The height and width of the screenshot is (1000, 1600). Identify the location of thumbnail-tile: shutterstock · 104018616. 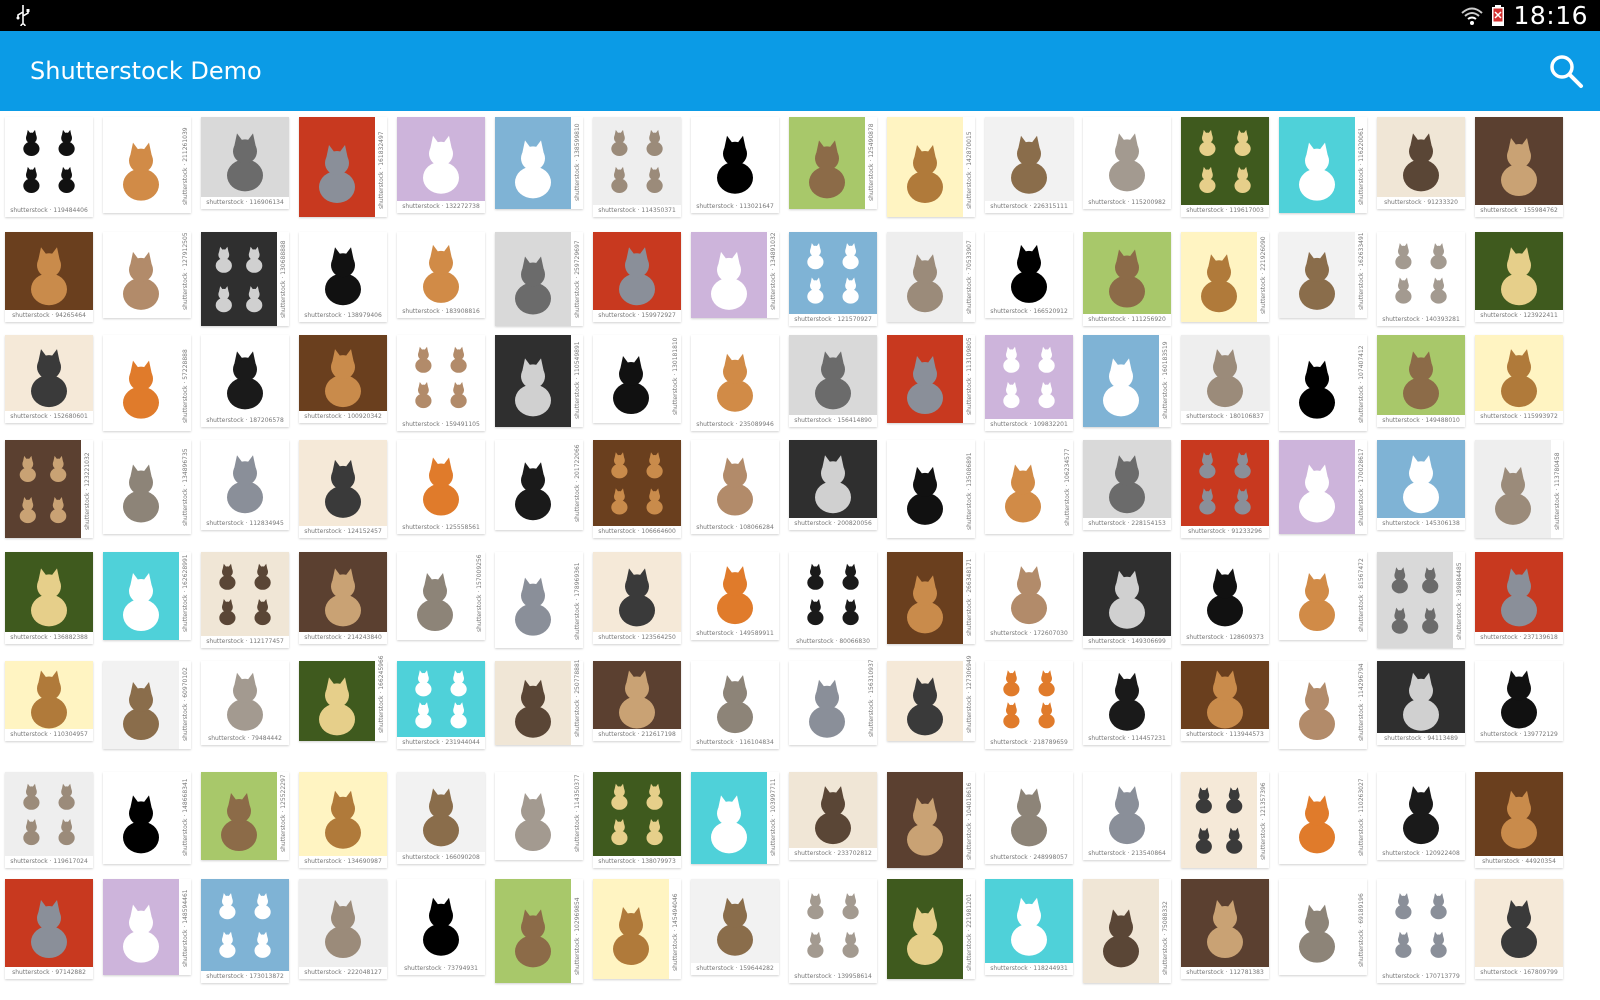
(931, 820).